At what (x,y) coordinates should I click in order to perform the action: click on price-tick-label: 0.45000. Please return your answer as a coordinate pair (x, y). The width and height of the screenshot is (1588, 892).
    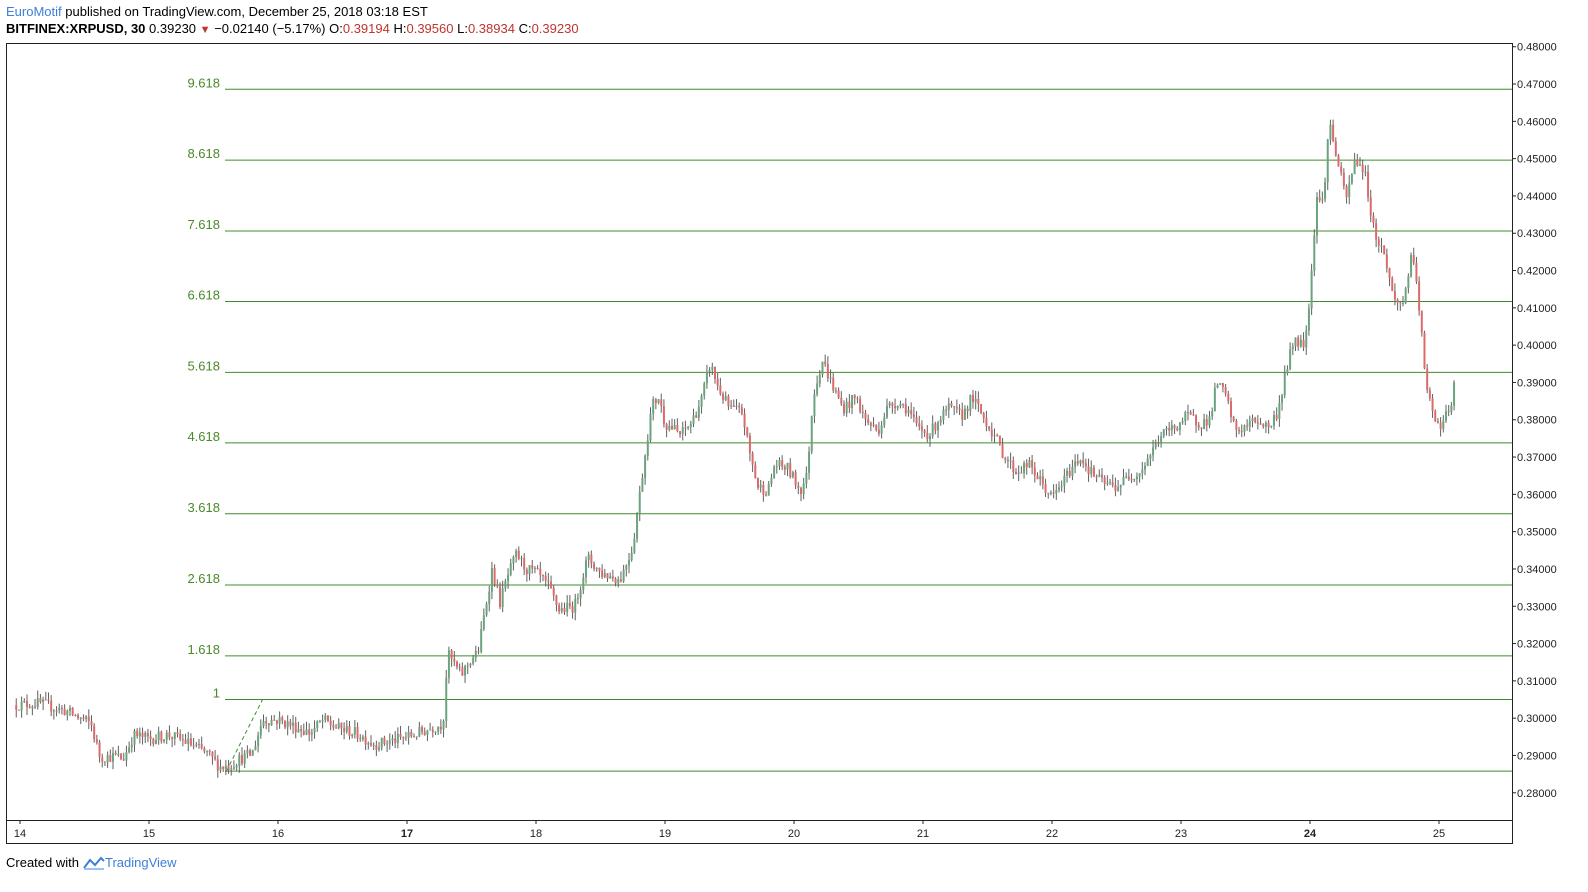
    Looking at the image, I should click on (1537, 160).